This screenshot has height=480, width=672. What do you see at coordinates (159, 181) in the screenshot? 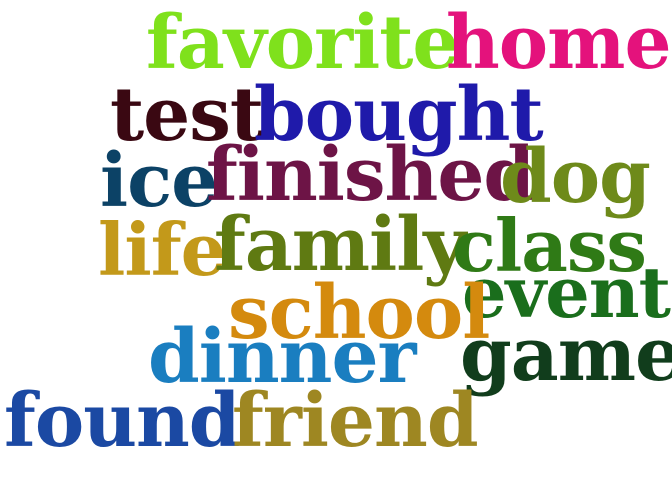
I see `word-ice: ice` at bounding box center [159, 181].